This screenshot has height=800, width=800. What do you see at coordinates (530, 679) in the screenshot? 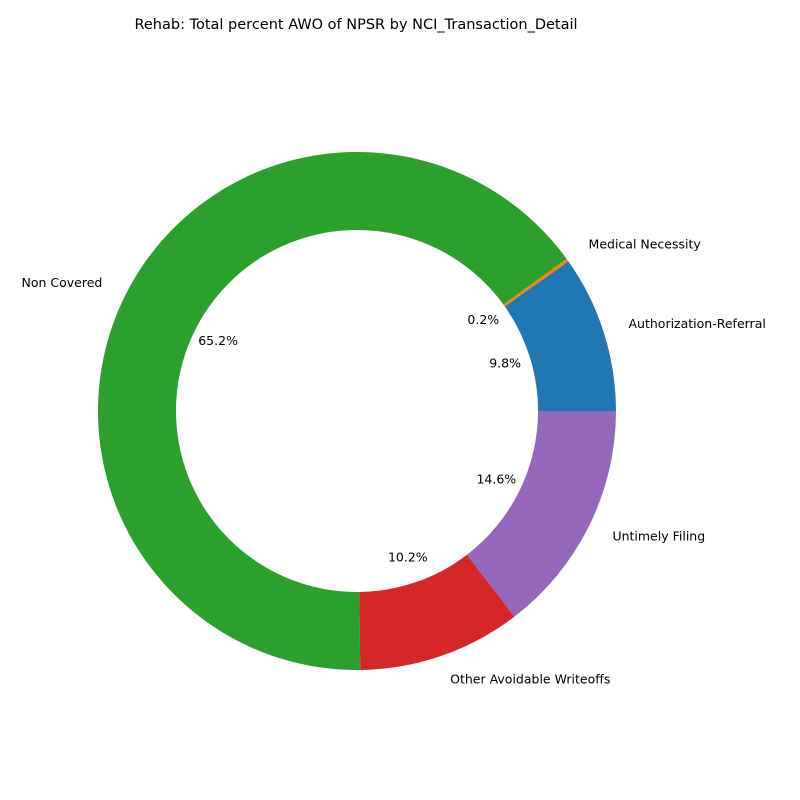
I see `slice-label-other-avoidable-writeoffs: Other Avoidable Writeoffs` at bounding box center [530, 679].